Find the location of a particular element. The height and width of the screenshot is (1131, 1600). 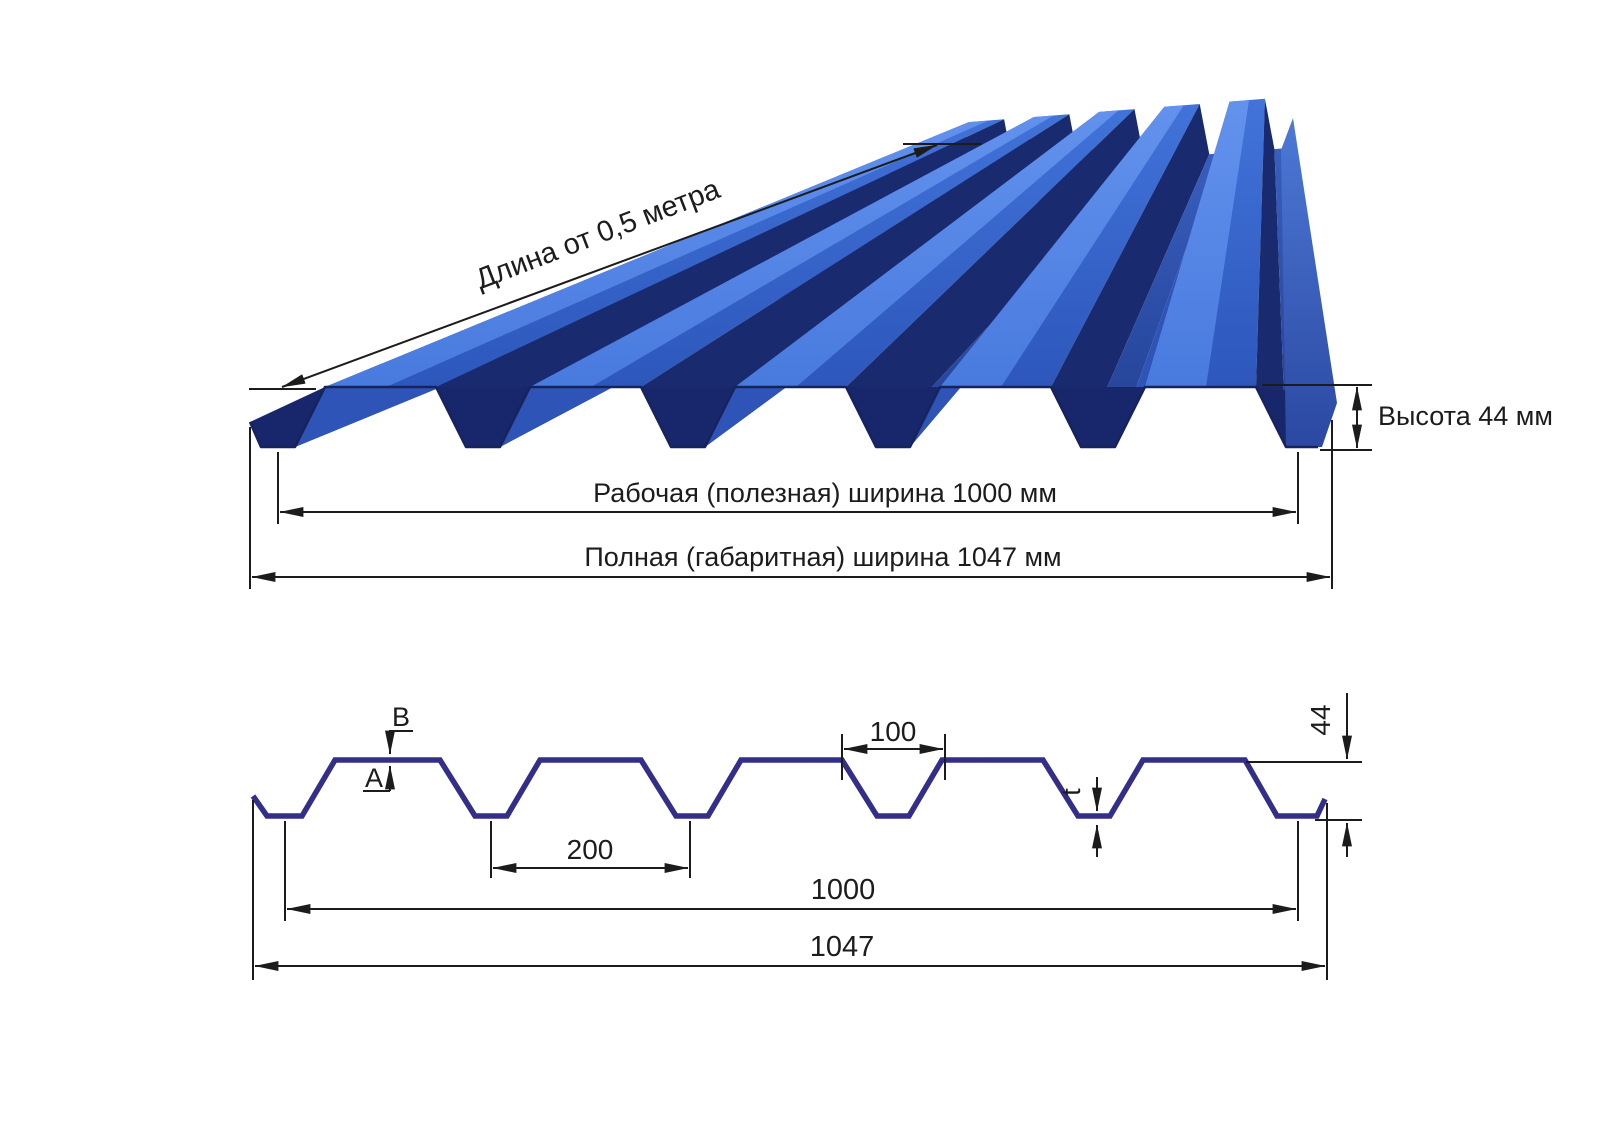

pitch-value: 200 is located at coordinates (590, 849).